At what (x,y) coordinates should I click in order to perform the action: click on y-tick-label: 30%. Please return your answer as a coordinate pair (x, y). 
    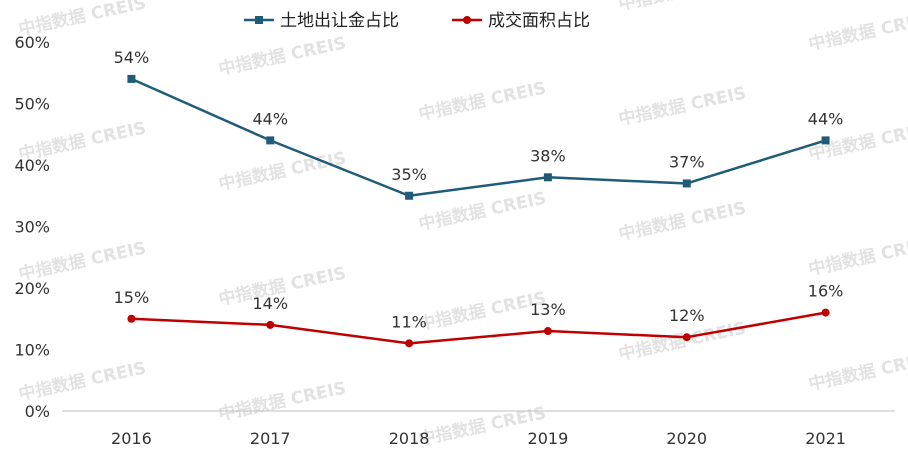
    Looking at the image, I should click on (32, 227).